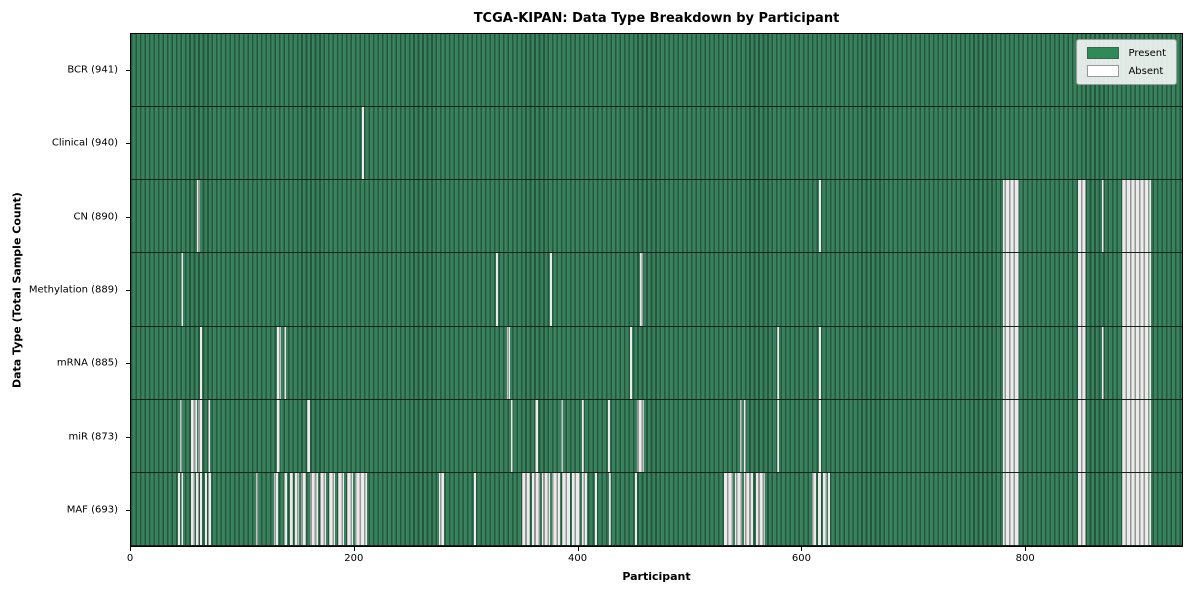  I want to click on heatmap-row-clinical, so click(656, 144).